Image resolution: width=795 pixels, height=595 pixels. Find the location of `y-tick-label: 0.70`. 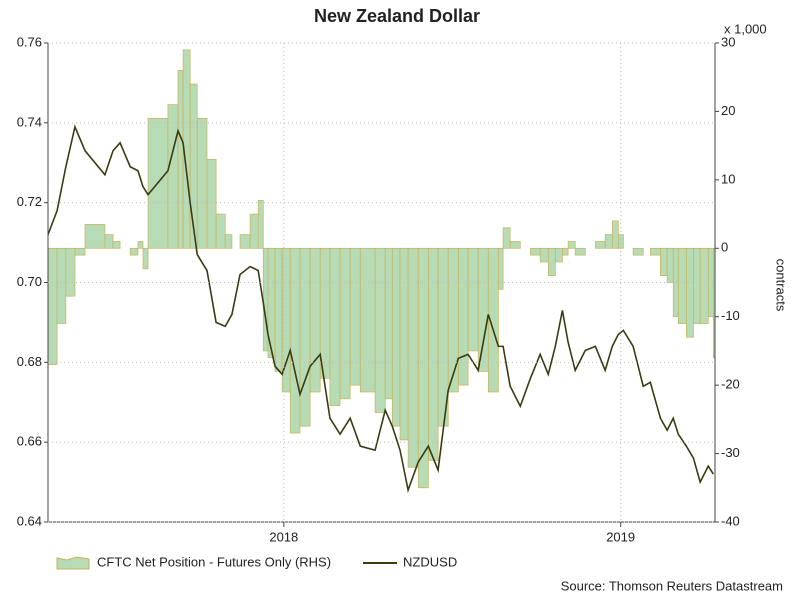

y-tick-label: 0.70 is located at coordinates (29, 281).